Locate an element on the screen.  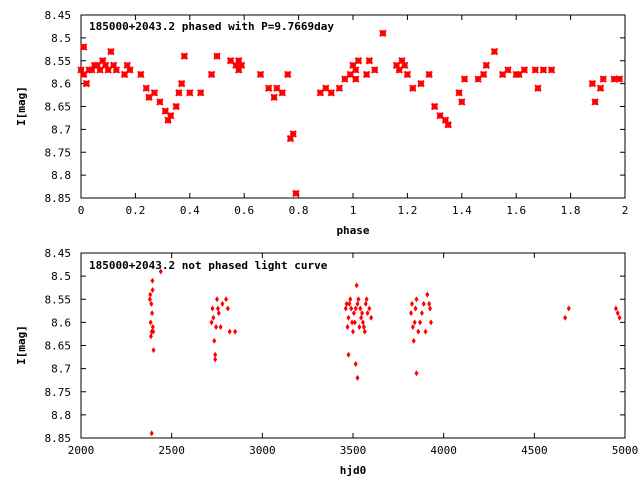
phased-chart-title: 185000+2043.2 phased with P=9.7669day is located at coordinates (211, 26).